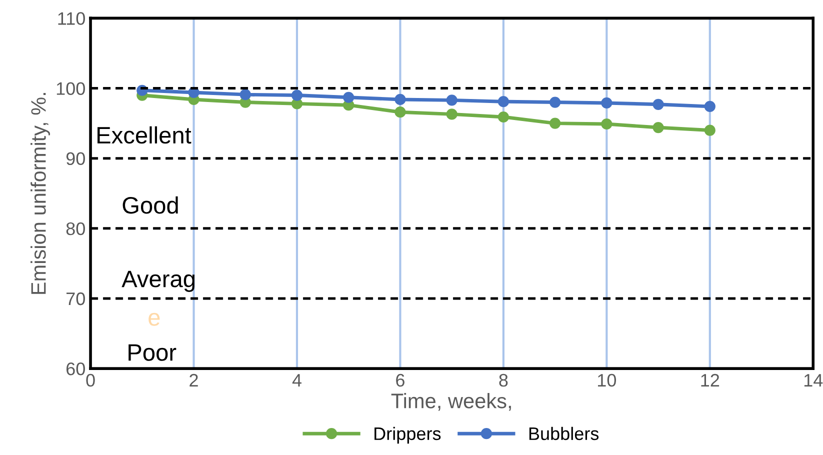  What do you see at coordinates (564, 433) in the screenshot?
I see `legend-label: Bubblers` at bounding box center [564, 433].